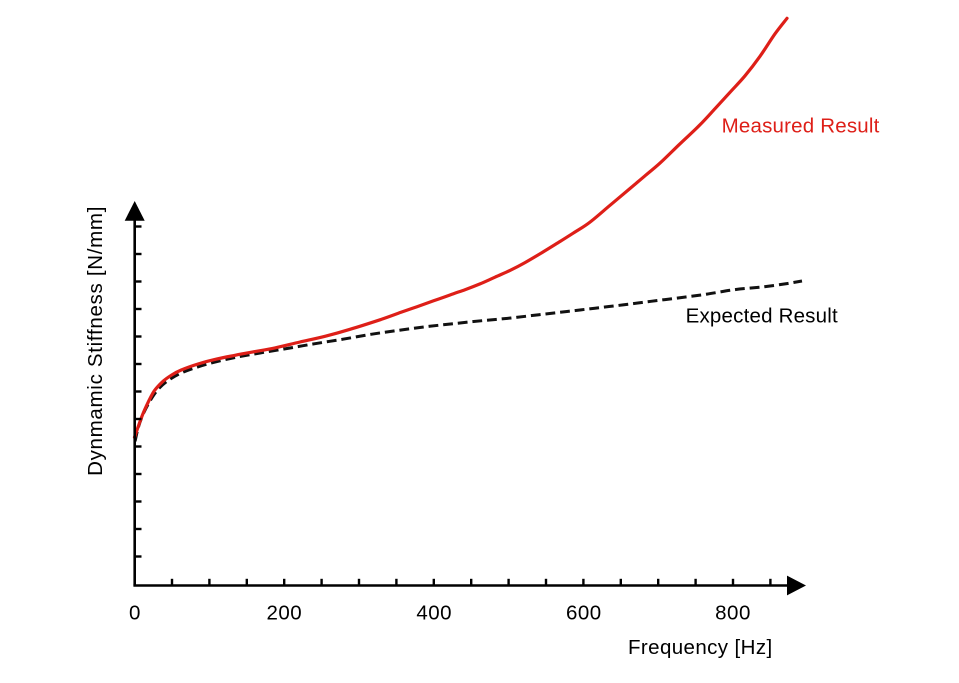 Image resolution: width=959 pixels, height=683 pixels. What do you see at coordinates (733, 613) in the screenshot?
I see `svg-text: 800` at bounding box center [733, 613].